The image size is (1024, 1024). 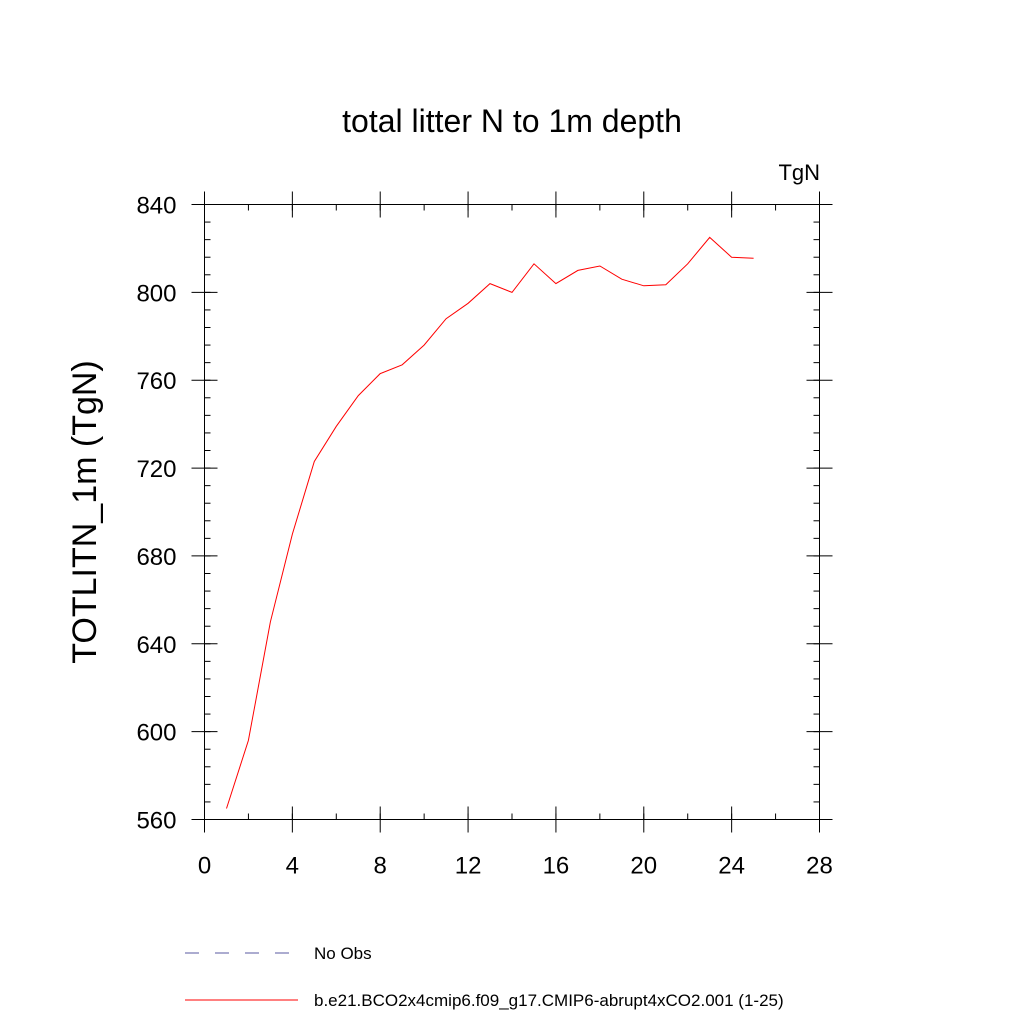 I want to click on units-label: TgN, so click(x=799, y=172).